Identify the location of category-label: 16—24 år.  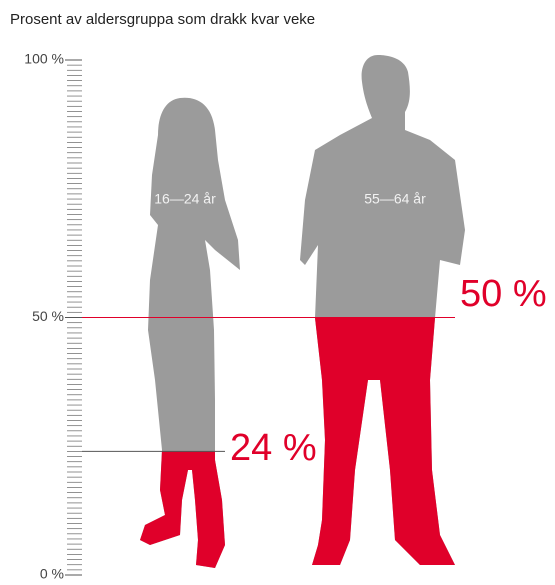
(185, 199).